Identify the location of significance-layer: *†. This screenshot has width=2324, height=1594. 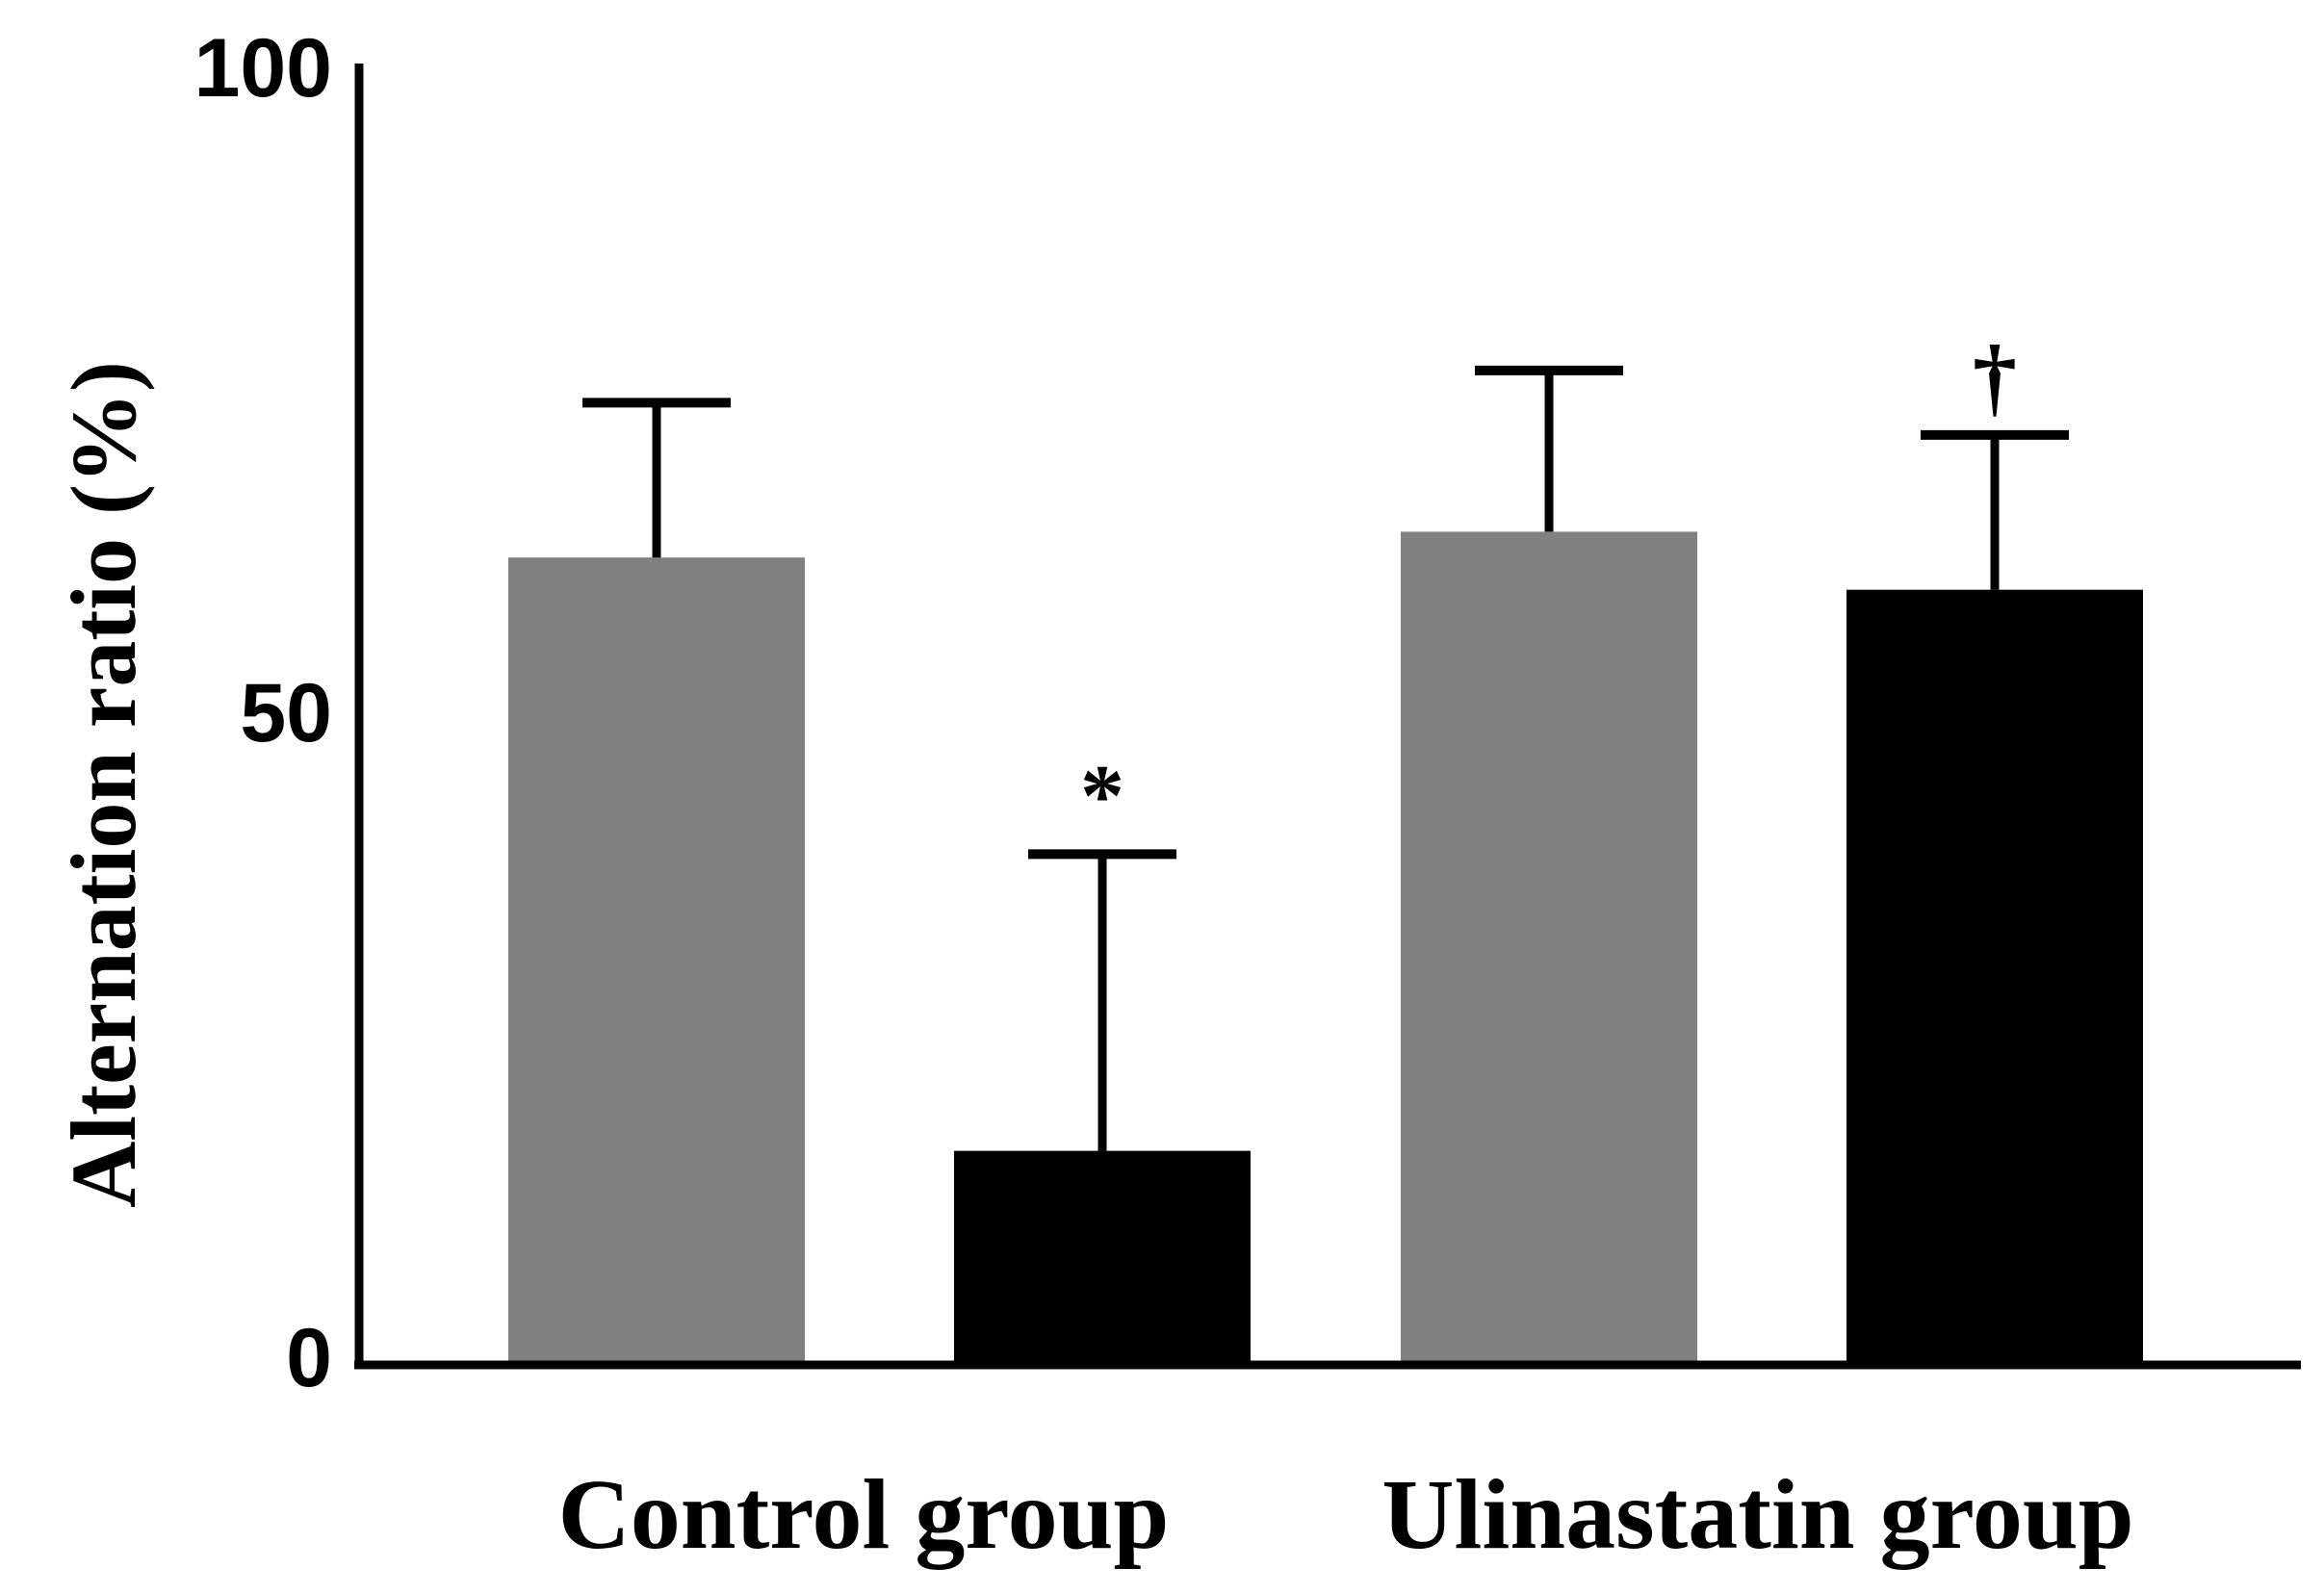
(1548, 586).